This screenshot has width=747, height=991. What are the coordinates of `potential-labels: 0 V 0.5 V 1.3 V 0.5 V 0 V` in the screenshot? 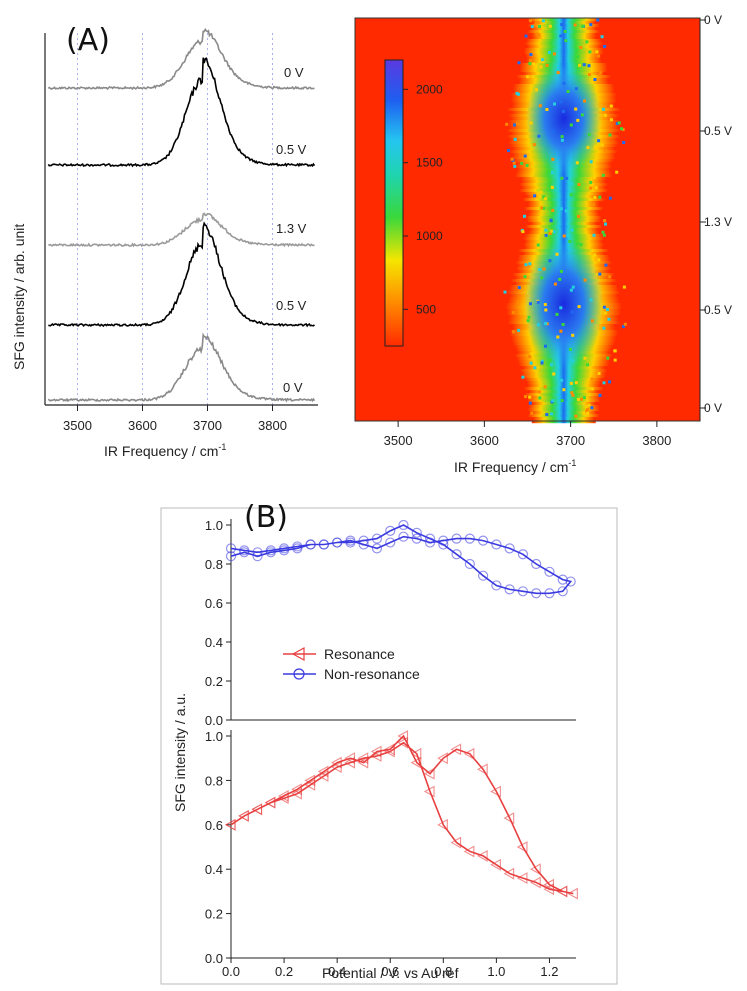 It's located at (716, 214).